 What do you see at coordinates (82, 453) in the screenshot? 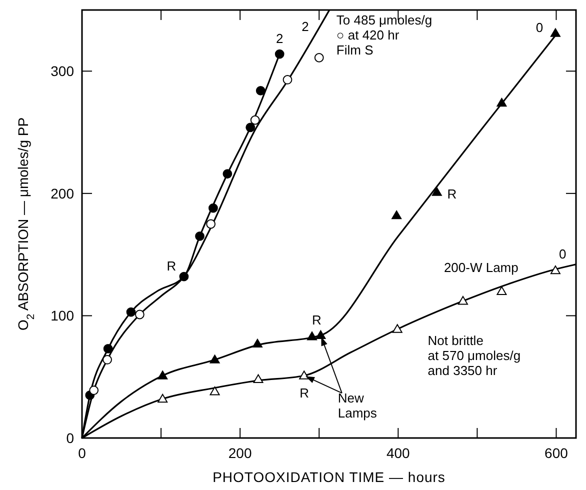
I see `x-tick-label: 0` at bounding box center [82, 453].